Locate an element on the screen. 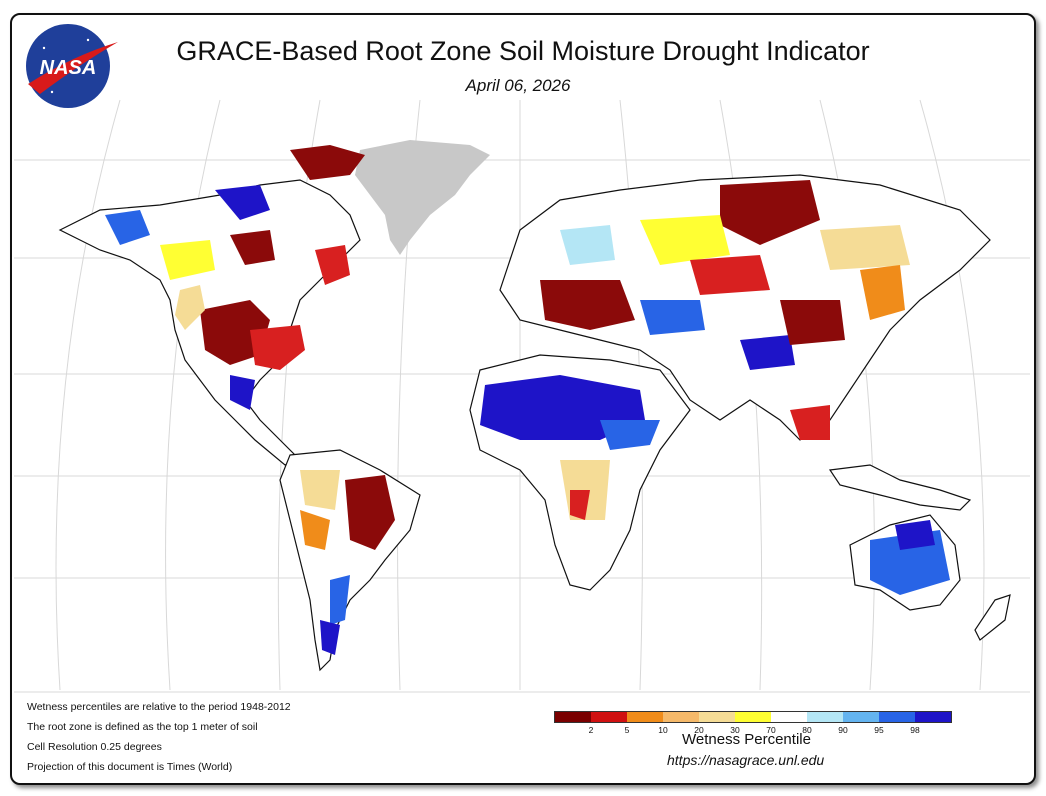 Image resolution: width=1046 pixels, height=796 pixels. legend-tick: 30 is located at coordinates (735, 730).